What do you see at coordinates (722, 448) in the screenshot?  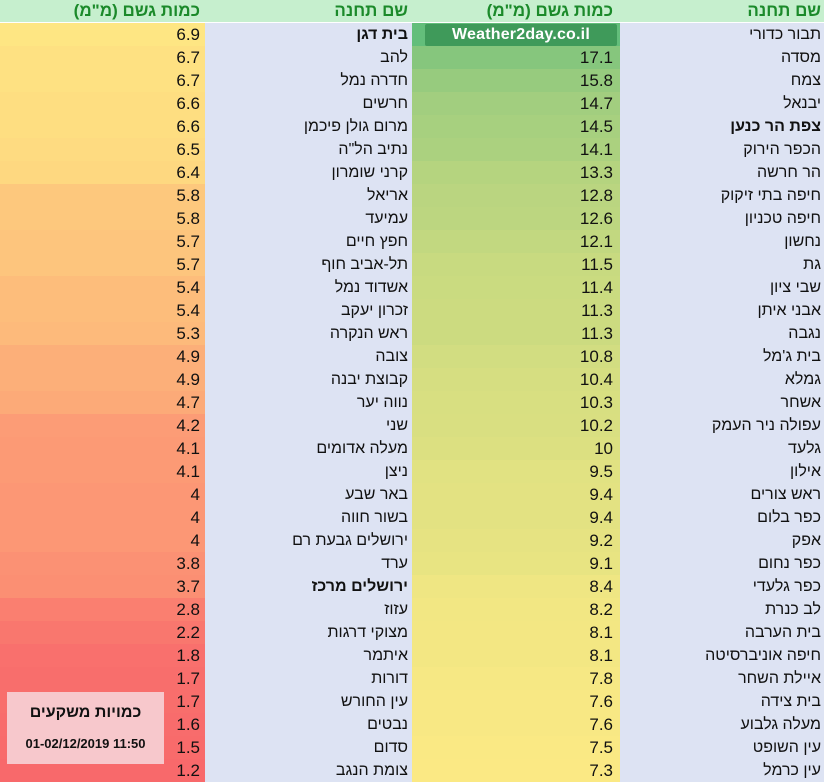 I see `station-name-left: גלעד` at bounding box center [722, 448].